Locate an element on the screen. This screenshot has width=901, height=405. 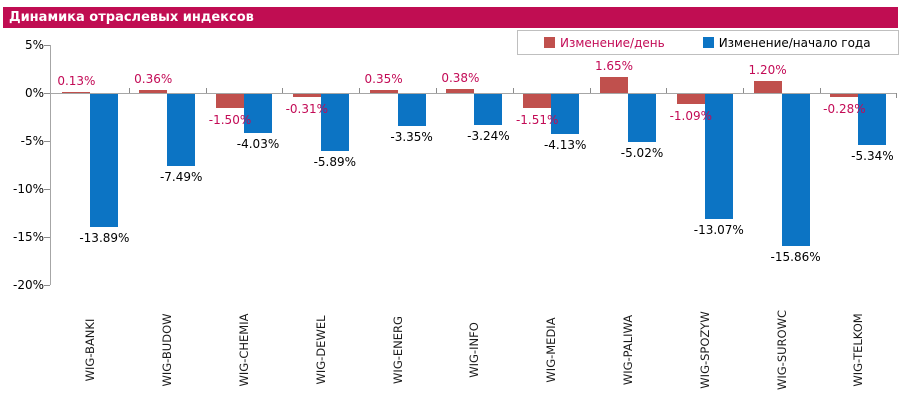
bar-label-ytd-change: -13.07% is located at coordinates (718, 230).